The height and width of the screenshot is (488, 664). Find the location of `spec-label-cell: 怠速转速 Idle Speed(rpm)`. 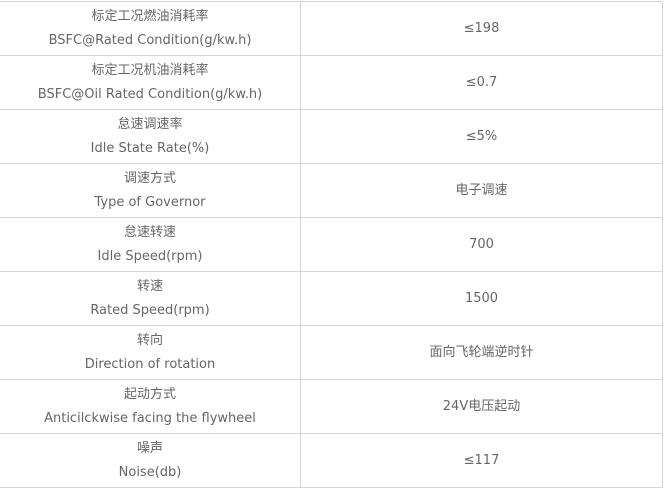

spec-label-cell: 怠速转速 Idle Speed(rpm) is located at coordinates (150, 244).